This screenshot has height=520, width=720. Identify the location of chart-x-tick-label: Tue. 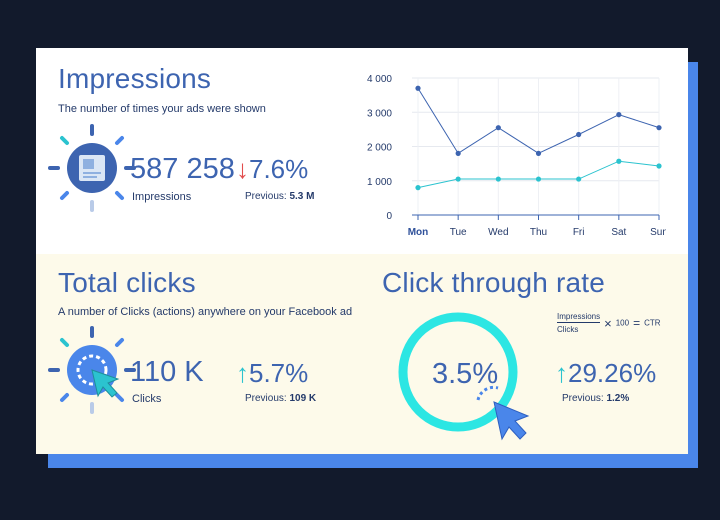
(458, 232).